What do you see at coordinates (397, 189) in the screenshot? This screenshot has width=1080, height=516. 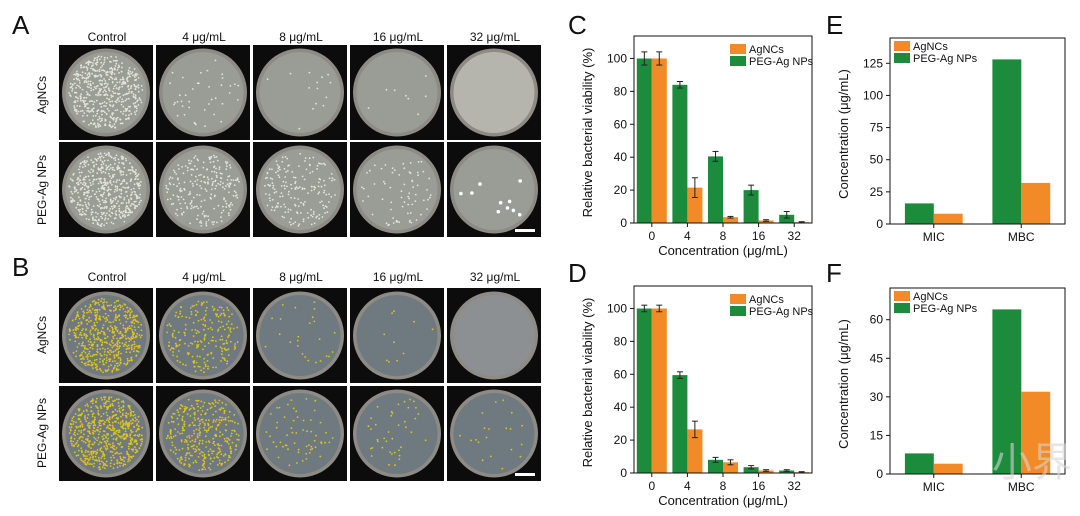 I see `plate-agar` at bounding box center [397, 189].